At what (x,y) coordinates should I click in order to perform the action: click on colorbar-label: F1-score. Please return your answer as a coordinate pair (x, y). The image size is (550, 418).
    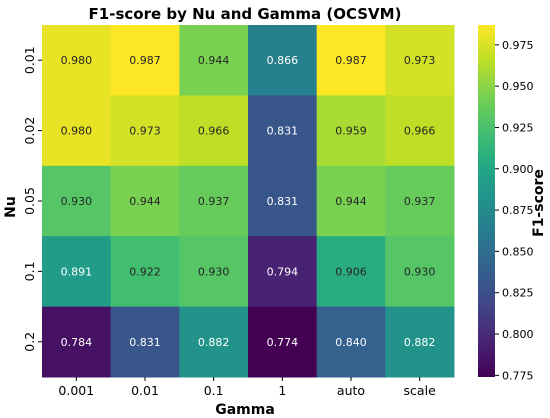
    Looking at the image, I should click on (539, 203).